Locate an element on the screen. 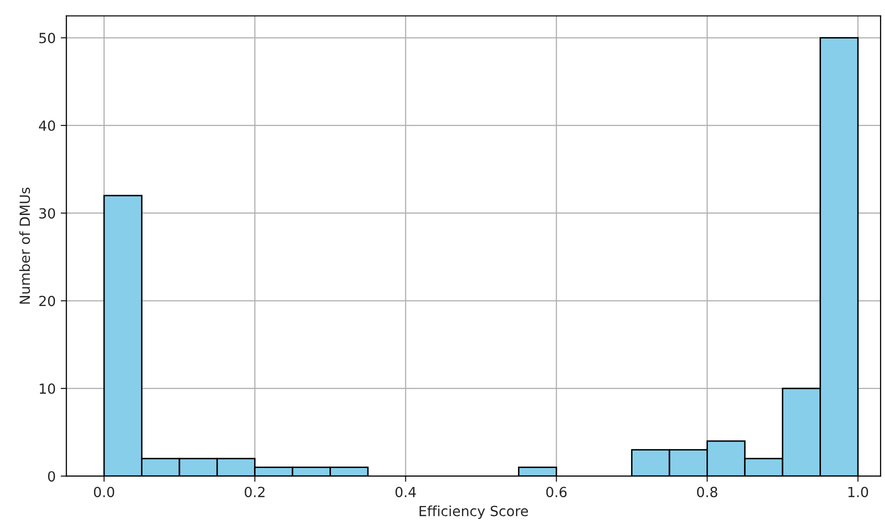  x-tick-label: 1.0 is located at coordinates (858, 492).